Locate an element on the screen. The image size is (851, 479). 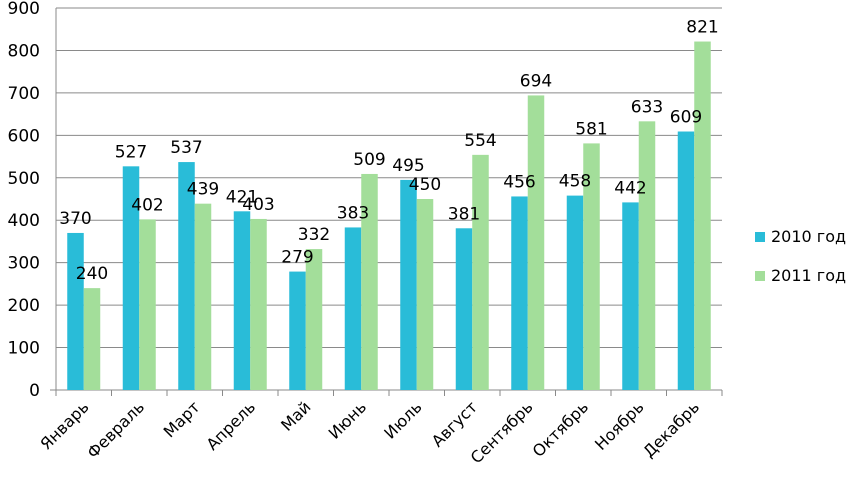
y-tick-label: 700 is located at coordinates (24, 94).